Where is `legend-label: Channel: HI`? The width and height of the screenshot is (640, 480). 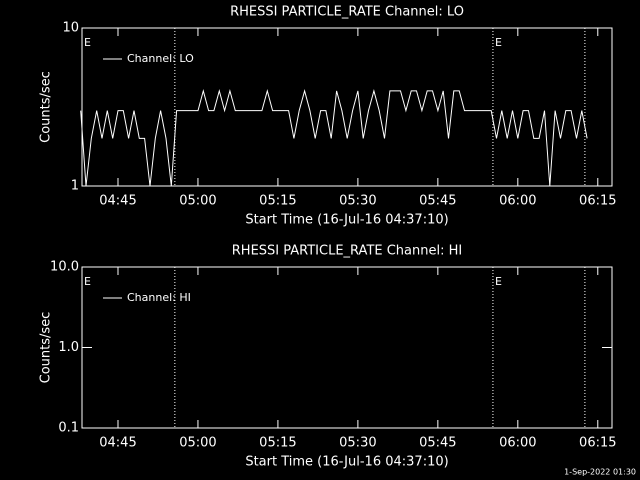 legend-label: Channel: HI is located at coordinates (159, 297).